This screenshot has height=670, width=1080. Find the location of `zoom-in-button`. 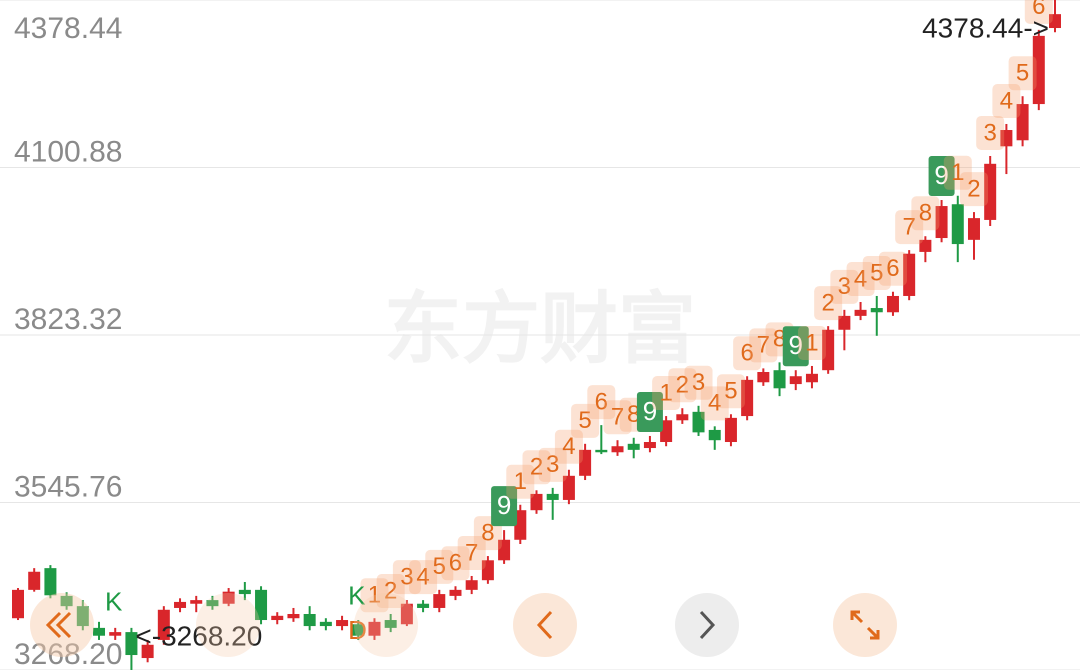

zoom-in-button is located at coordinates (386, 625).